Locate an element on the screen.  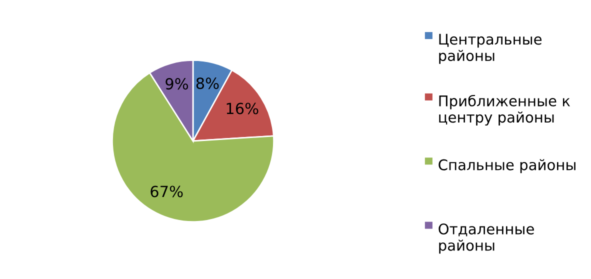
data-label: 67% is located at coordinates (166, 192).